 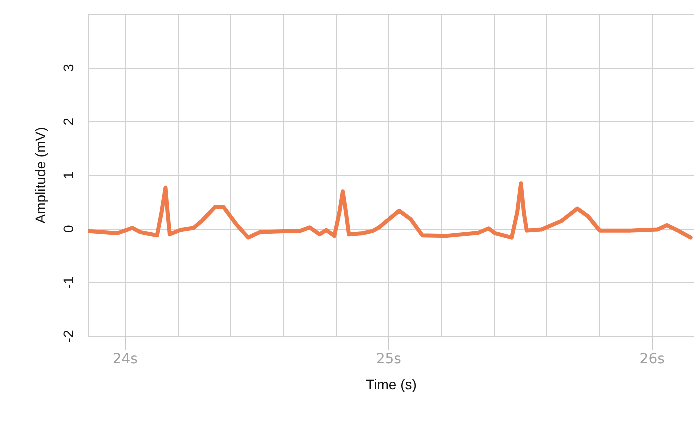 What do you see at coordinates (652, 360) in the screenshot?
I see `x-tick-label: 26s` at bounding box center [652, 360].